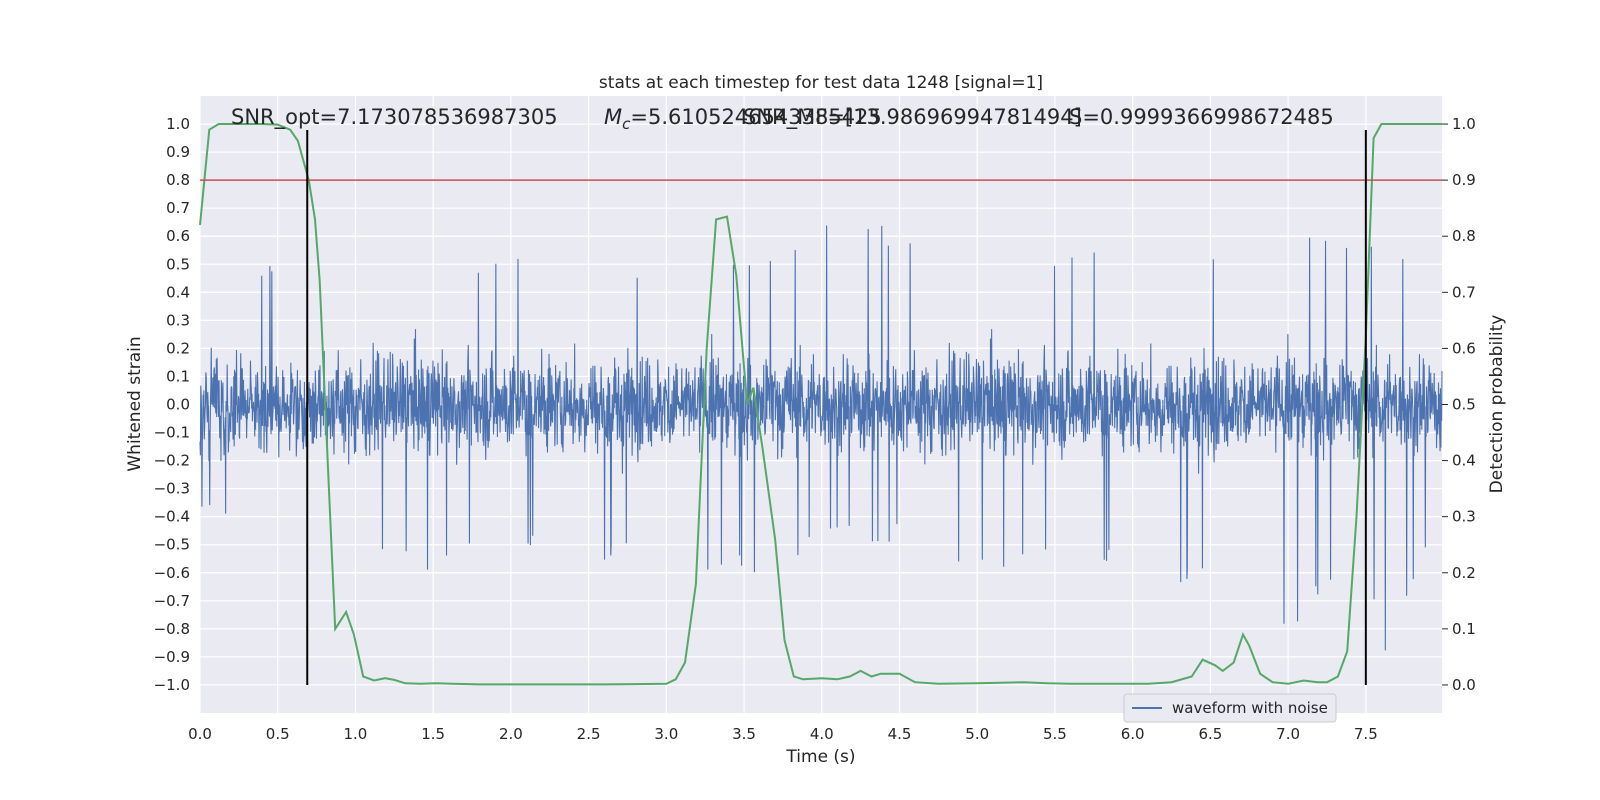 This screenshot has width=1600, height=800. What do you see at coordinates (172, 489) in the screenshot?
I see `y-tick-label: −0.3` at bounding box center [172, 489].